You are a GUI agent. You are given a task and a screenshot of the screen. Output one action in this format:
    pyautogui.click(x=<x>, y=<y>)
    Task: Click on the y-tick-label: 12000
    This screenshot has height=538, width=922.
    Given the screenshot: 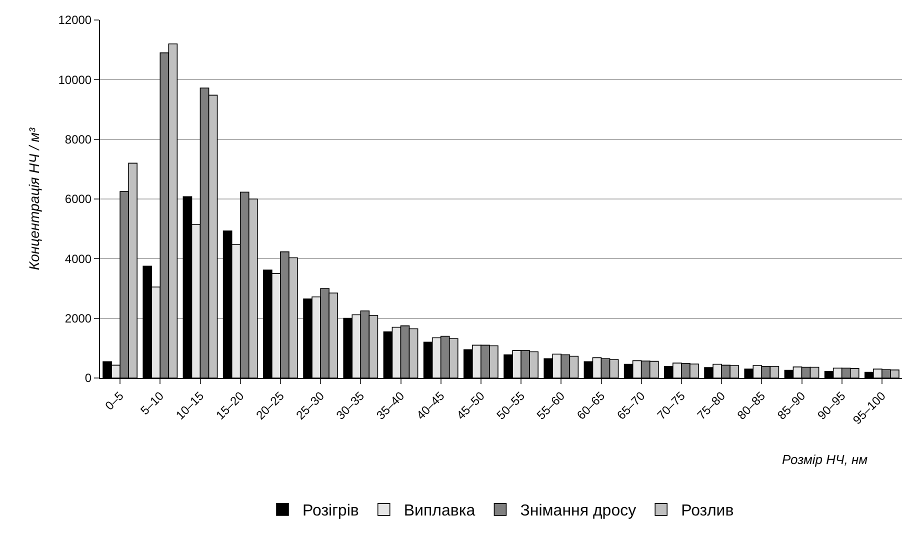 What is the action you would take?
    pyautogui.click(x=75, y=20)
    